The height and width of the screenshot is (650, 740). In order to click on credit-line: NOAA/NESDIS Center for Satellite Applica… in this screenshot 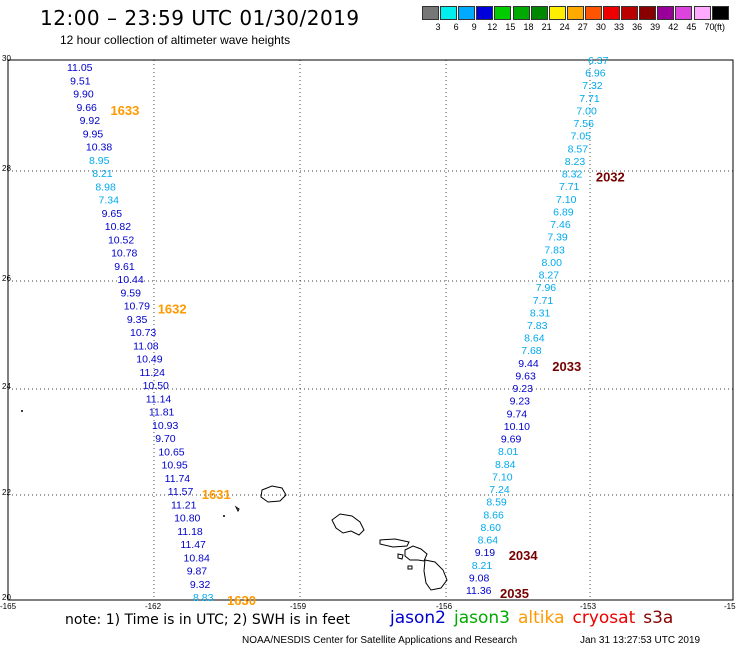, I will do `click(380, 640)`.